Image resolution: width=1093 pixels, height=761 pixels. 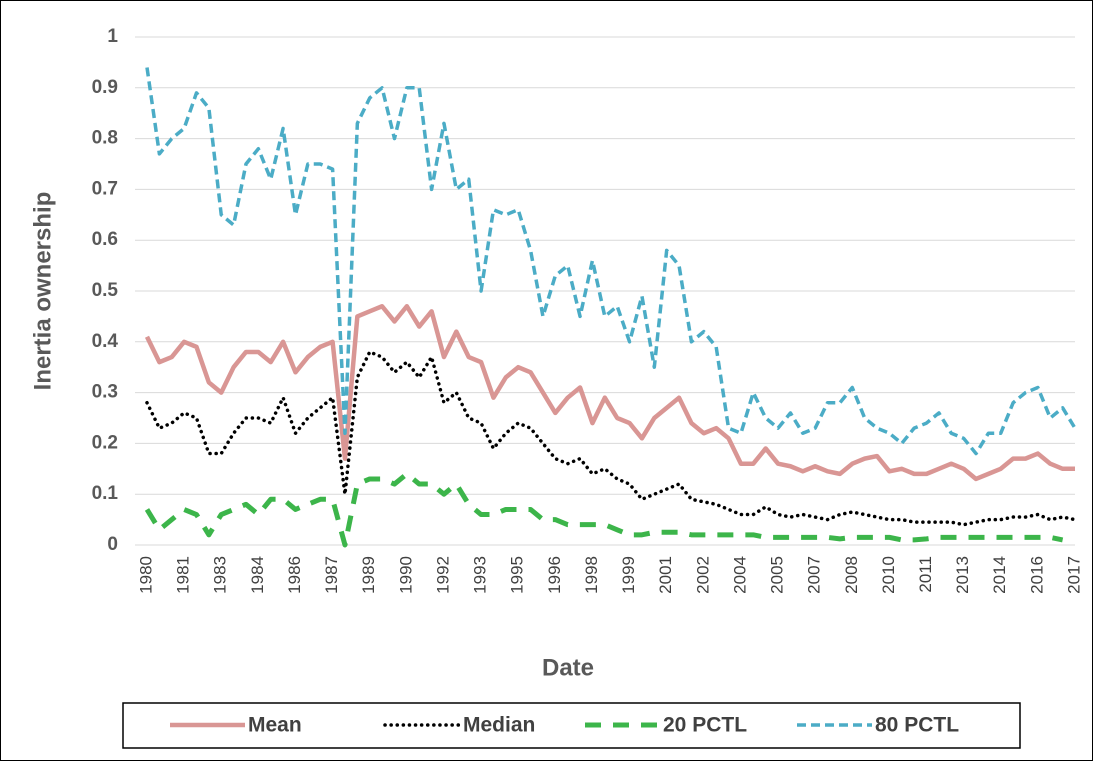 What do you see at coordinates (105, 138) in the screenshot?
I see `y-tick-label: 0.8` at bounding box center [105, 138].